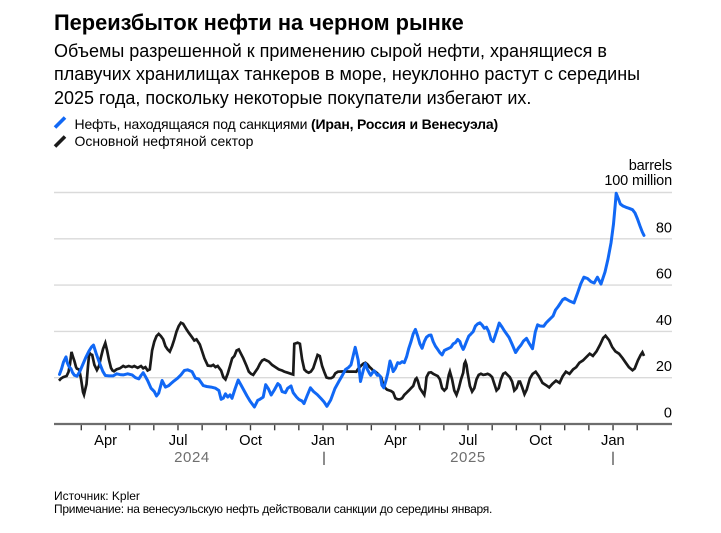 This screenshot has width=721, height=533. What do you see at coordinates (664, 321) in the screenshot?
I see `svg-text: 40` at bounding box center [664, 321].